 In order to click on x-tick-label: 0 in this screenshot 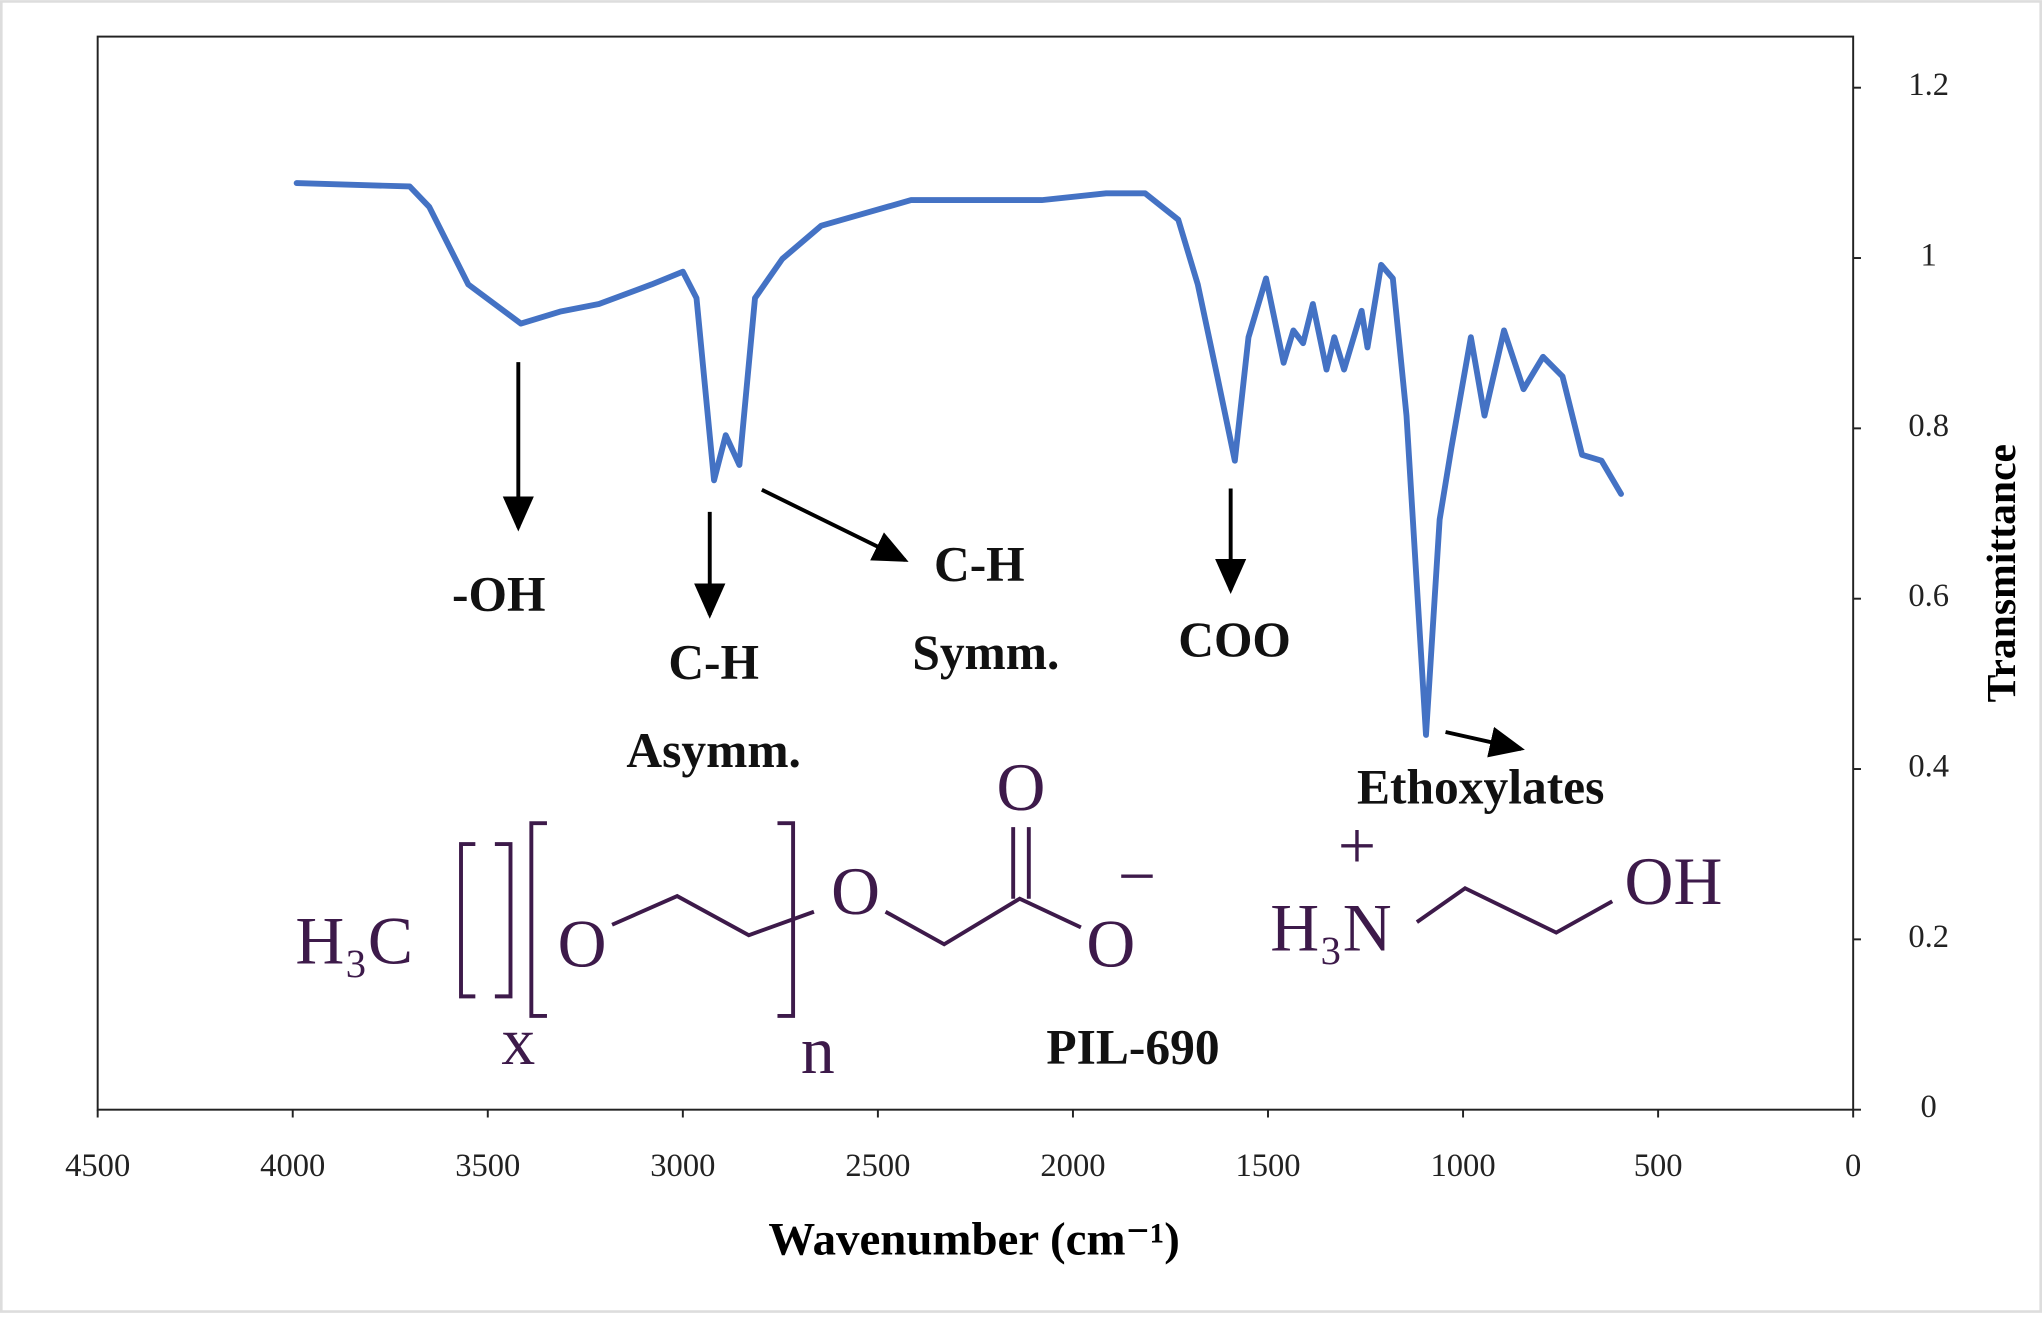, I will do `click(1853, 1166)`.